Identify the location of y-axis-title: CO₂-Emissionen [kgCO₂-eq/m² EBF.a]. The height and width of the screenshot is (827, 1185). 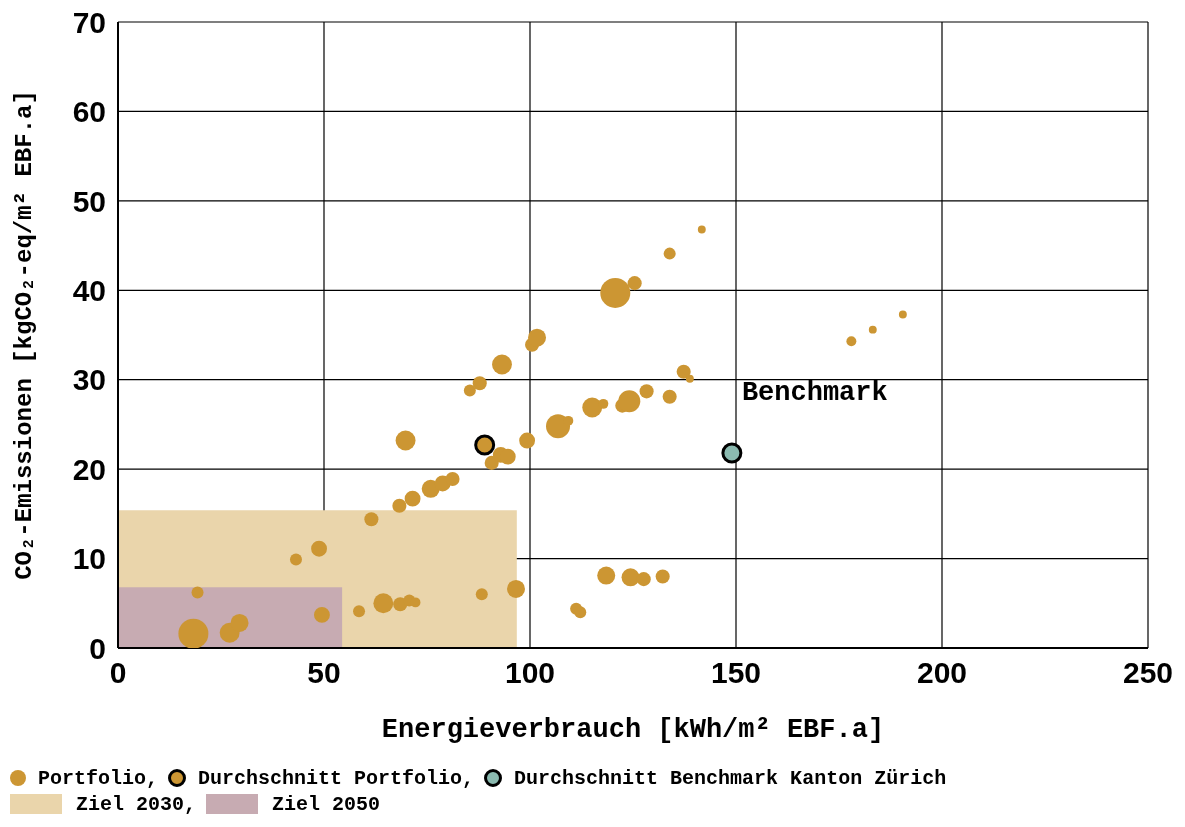
(24, 335).